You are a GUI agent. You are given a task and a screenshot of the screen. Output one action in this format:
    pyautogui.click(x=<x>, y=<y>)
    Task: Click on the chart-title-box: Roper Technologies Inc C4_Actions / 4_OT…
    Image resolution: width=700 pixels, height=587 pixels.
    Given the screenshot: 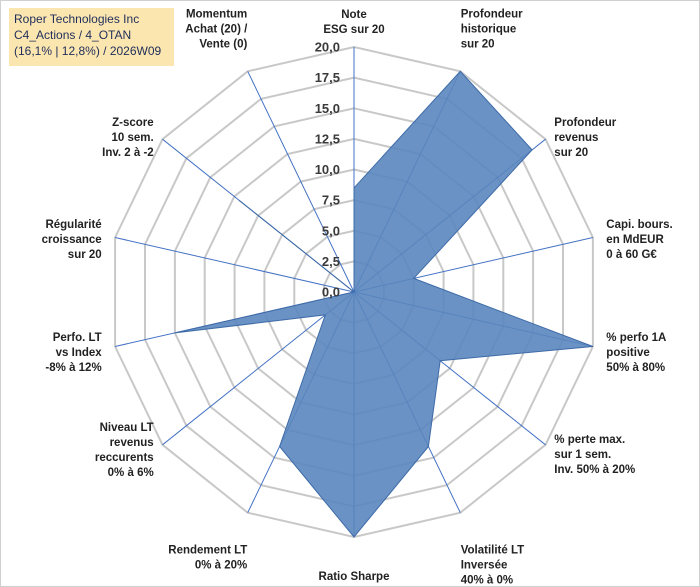 What is the action you would take?
    pyautogui.click(x=91, y=37)
    